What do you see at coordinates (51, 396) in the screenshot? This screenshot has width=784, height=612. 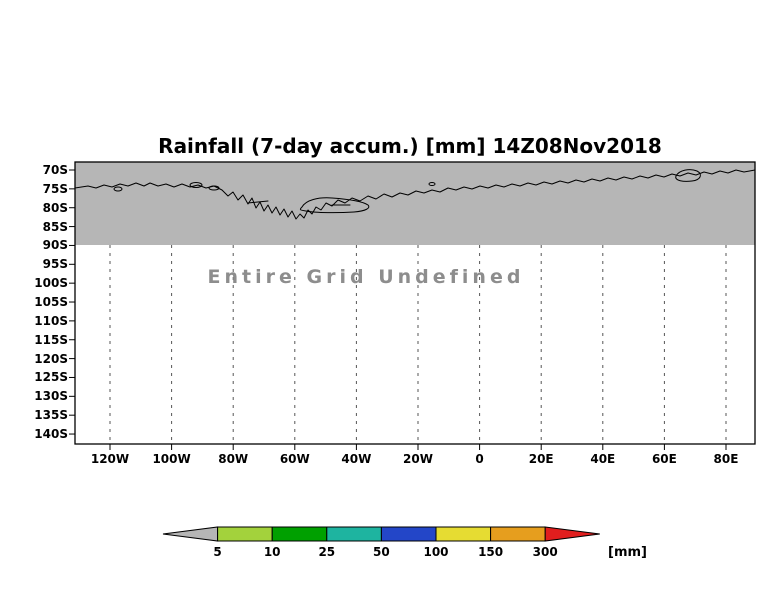 I see `y-tick-label: 130S` at bounding box center [51, 396].